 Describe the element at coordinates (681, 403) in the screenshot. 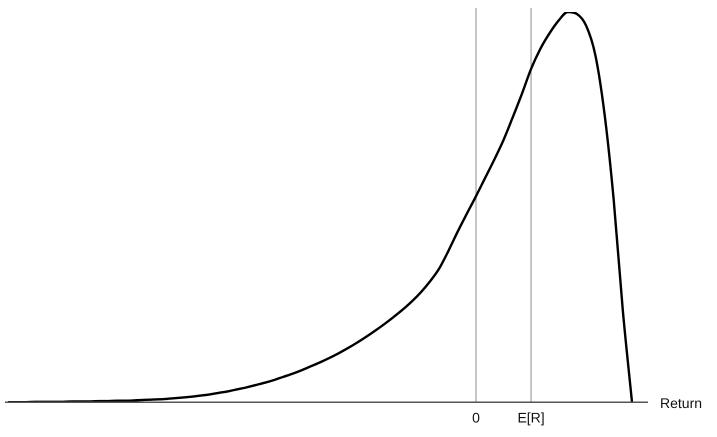

I see `x-axis-title: Return` at that location.